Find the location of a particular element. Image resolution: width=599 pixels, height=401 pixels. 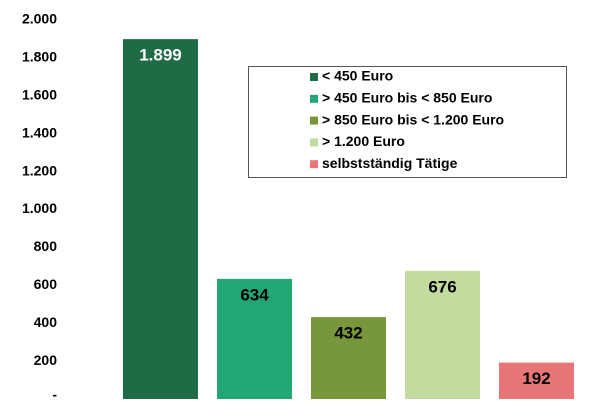

y-tick-label: 1.000 is located at coordinates (39, 208).